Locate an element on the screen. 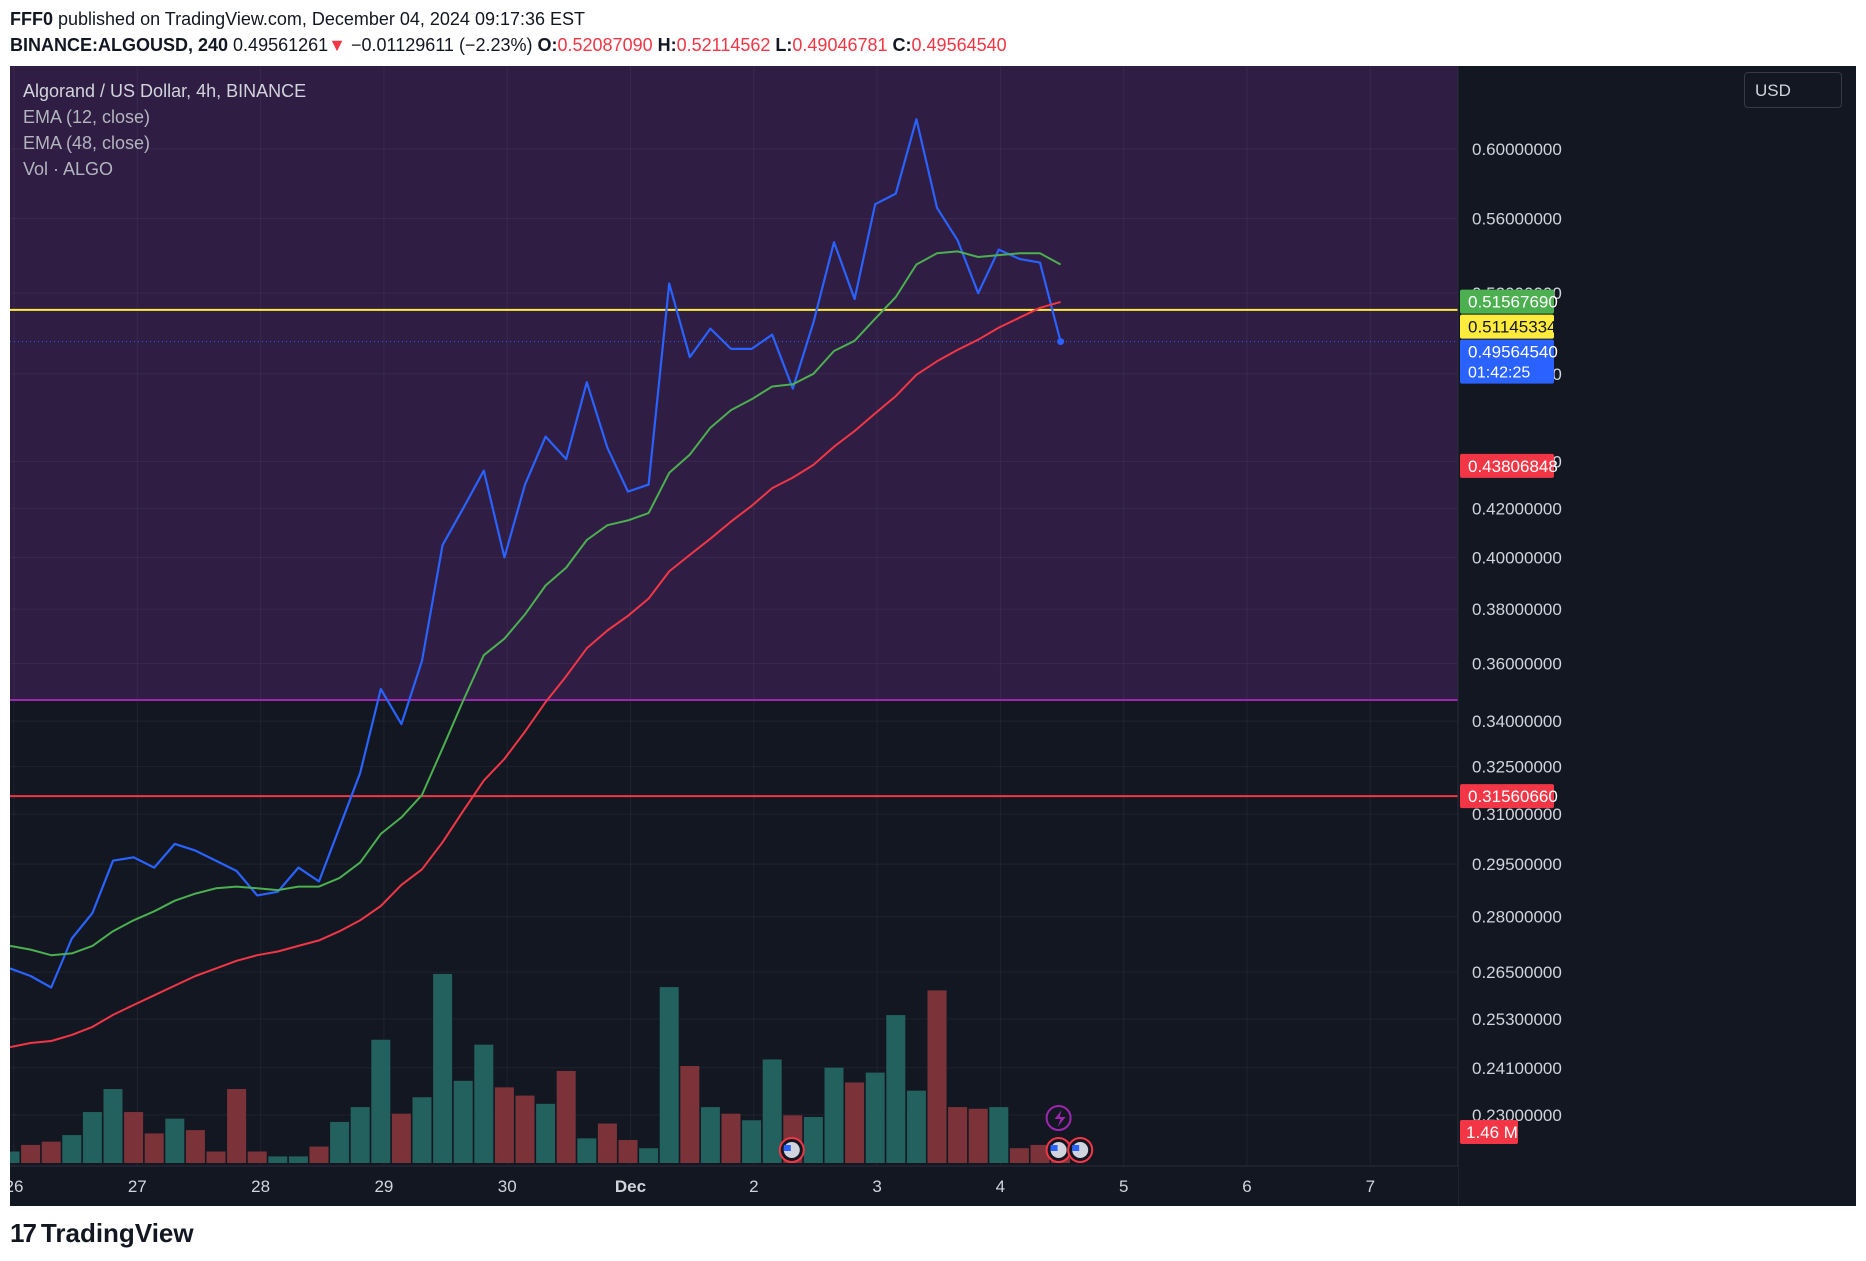 The height and width of the screenshot is (1261, 1866). price-label-tag: 0.31560660 is located at coordinates (1509, 796).